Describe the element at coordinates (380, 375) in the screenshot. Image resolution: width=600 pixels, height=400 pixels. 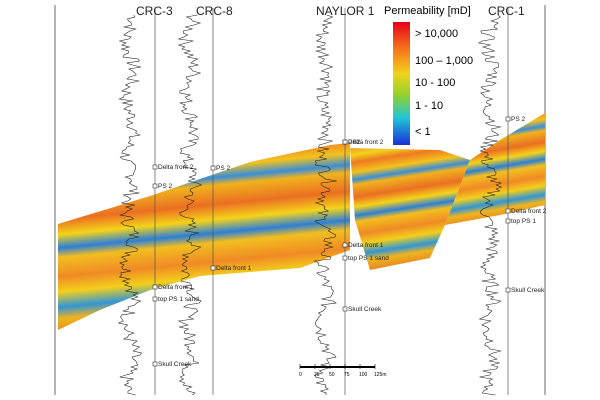
I see `scale-label: 125m` at that location.